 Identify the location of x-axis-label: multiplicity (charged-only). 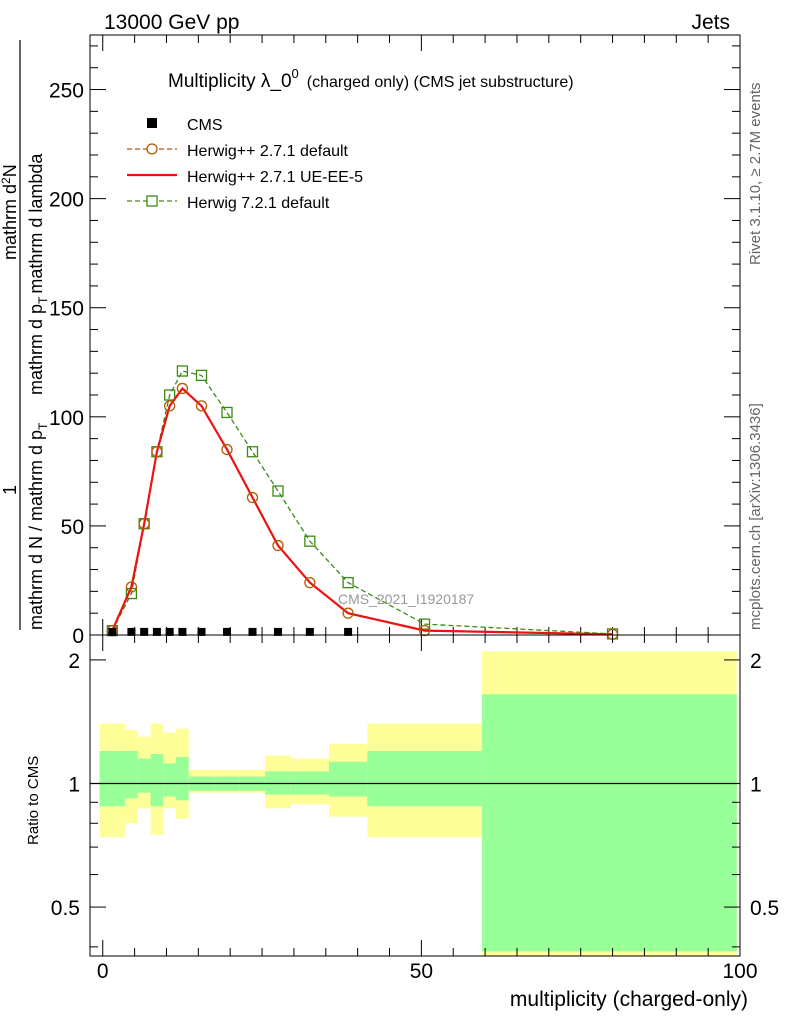
(629, 999).